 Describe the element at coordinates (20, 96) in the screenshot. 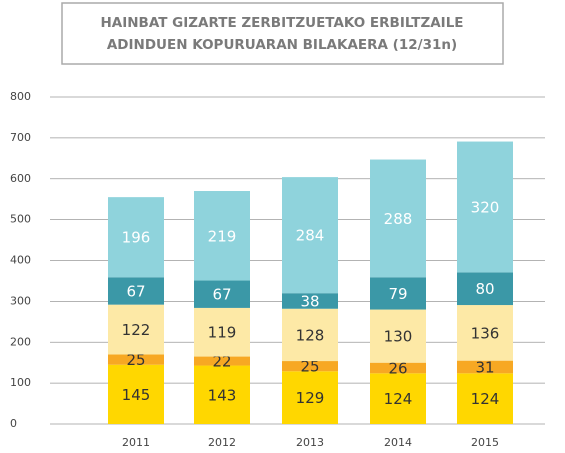

I see `y-tick-label: 800` at that location.